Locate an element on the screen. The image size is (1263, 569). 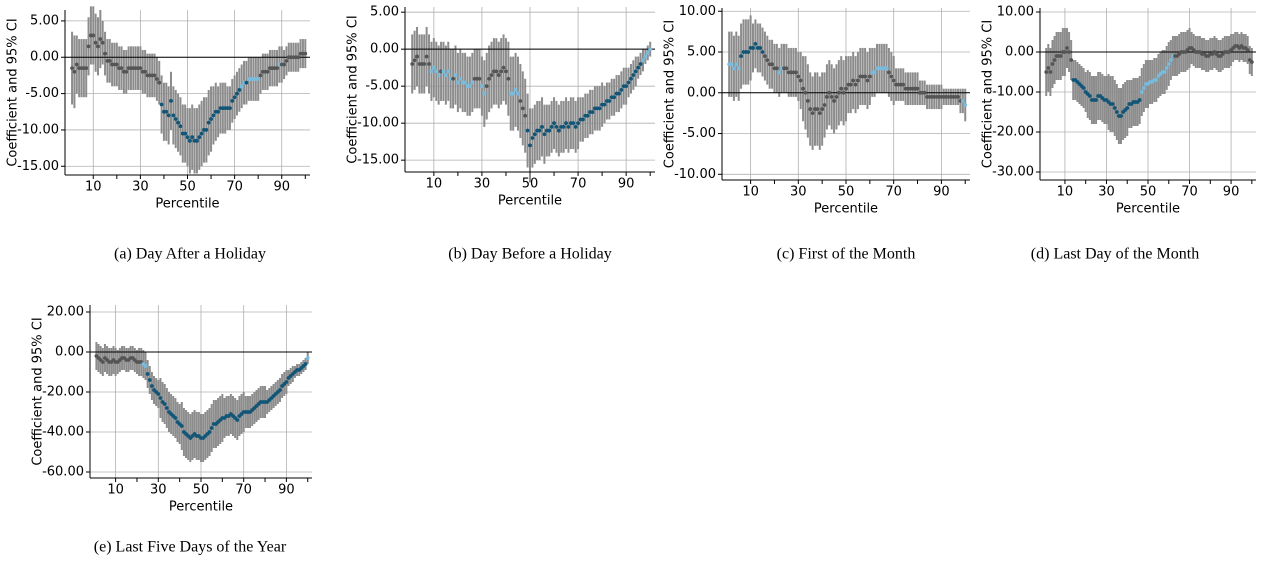
x-tick-label: 70 is located at coordinates (243, 490).